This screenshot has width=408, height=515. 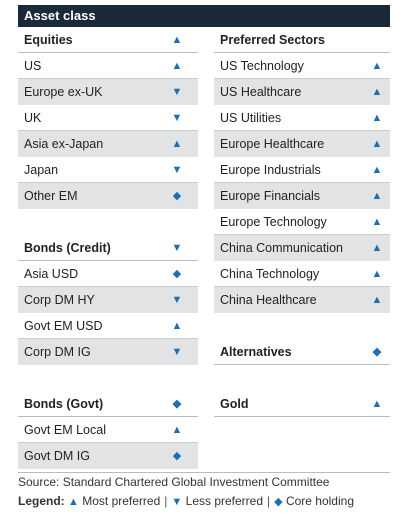 I want to click on header-title: Asset class, so click(x=60, y=15).